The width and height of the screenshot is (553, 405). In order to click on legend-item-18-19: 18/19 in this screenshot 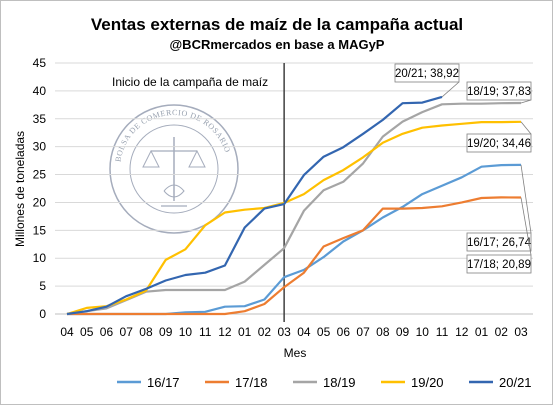, I will do `click(324, 382)`.